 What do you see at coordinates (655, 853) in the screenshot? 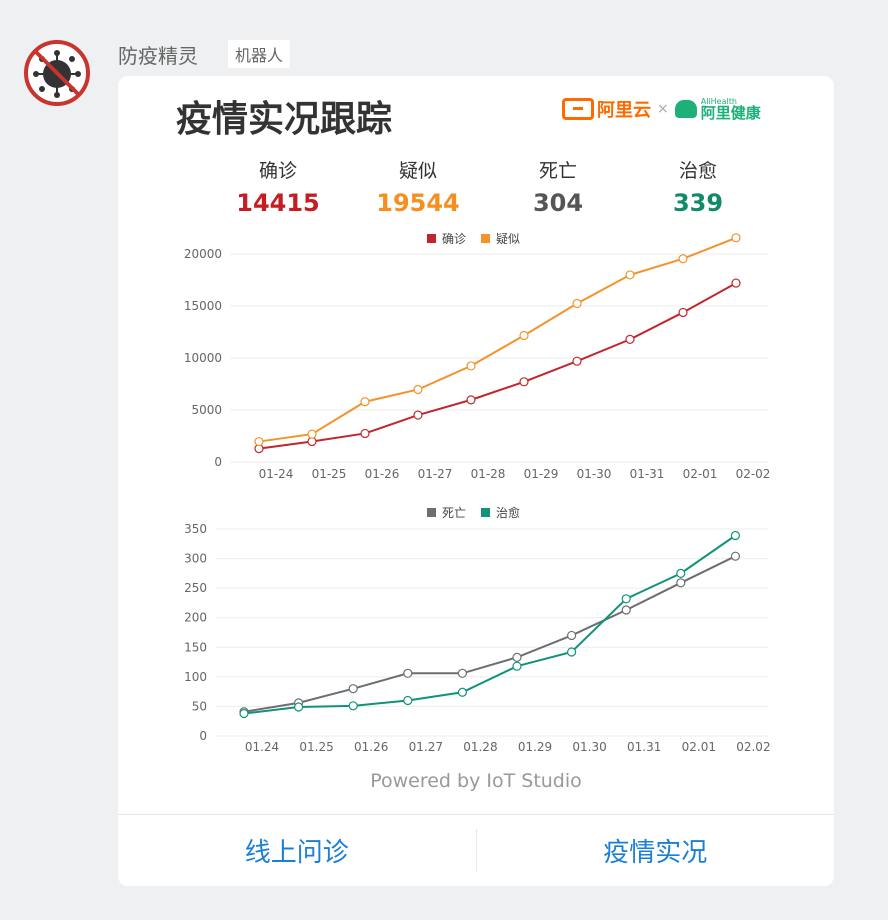
I see `epidemic-status-button: 疫情实况` at bounding box center [655, 853].